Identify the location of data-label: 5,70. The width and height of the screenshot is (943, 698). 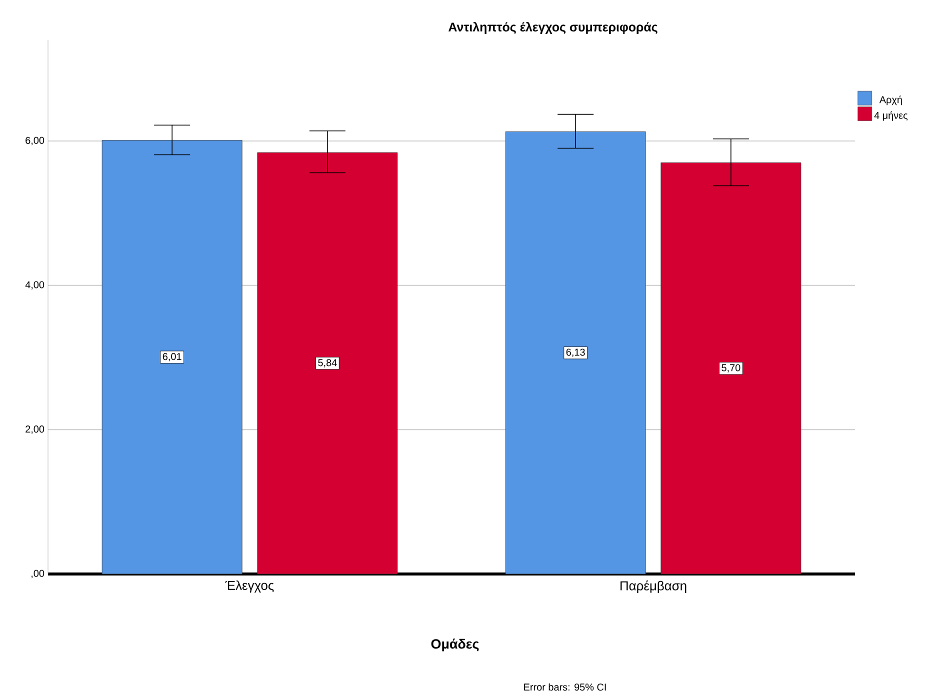
(731, 368).